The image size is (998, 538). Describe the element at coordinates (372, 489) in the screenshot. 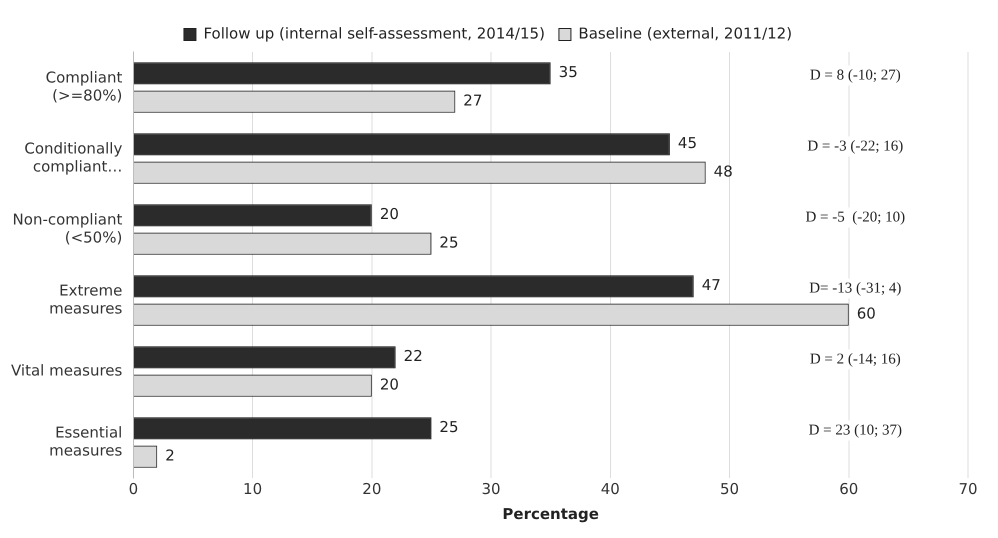

I see `x-tick-label: 20` at that location.